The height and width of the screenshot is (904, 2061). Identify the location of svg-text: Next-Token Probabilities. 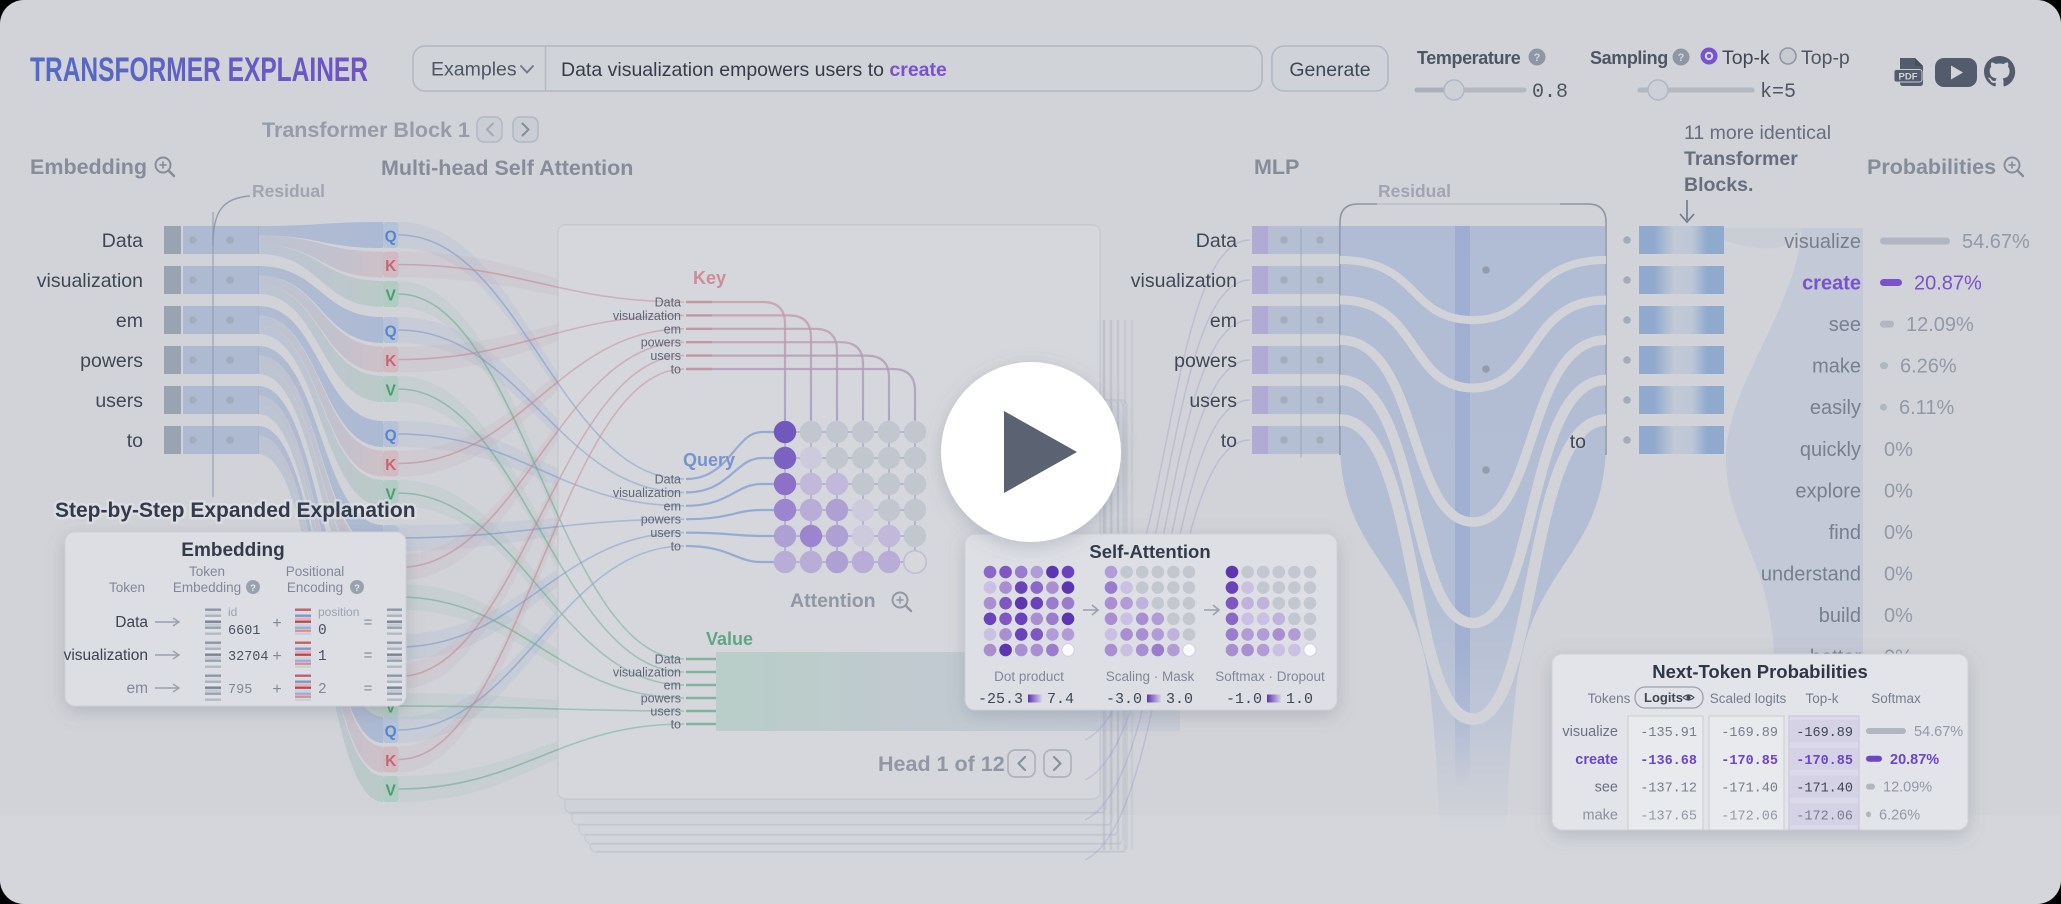
(1760, 671).